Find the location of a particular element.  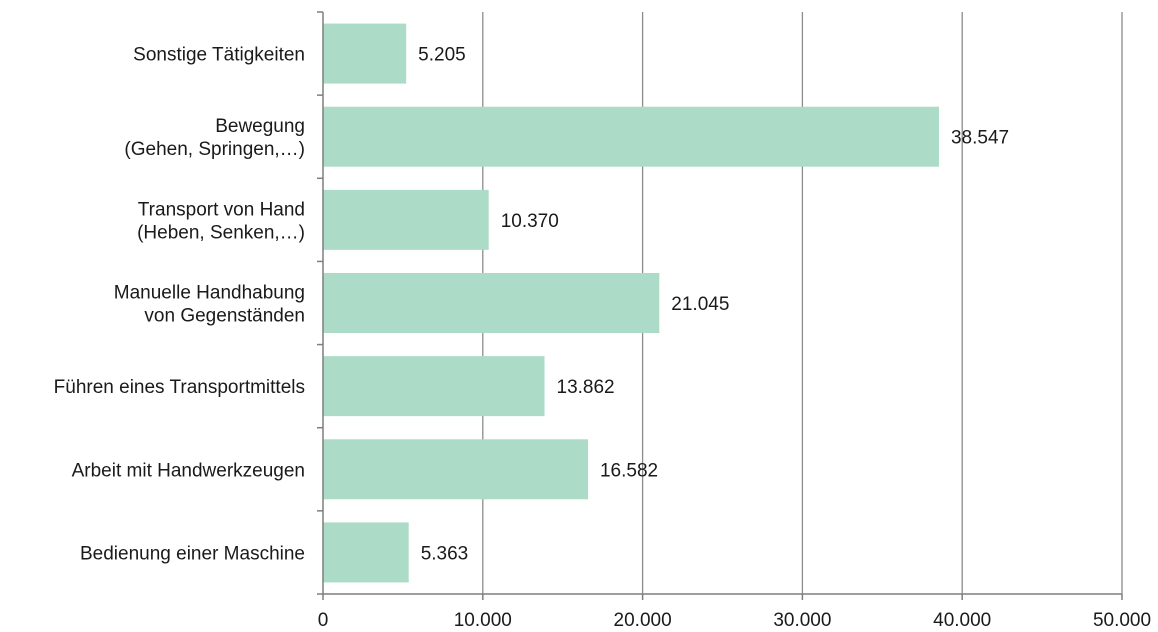

data-label: 5.205 is located at coordinates (442, 55).